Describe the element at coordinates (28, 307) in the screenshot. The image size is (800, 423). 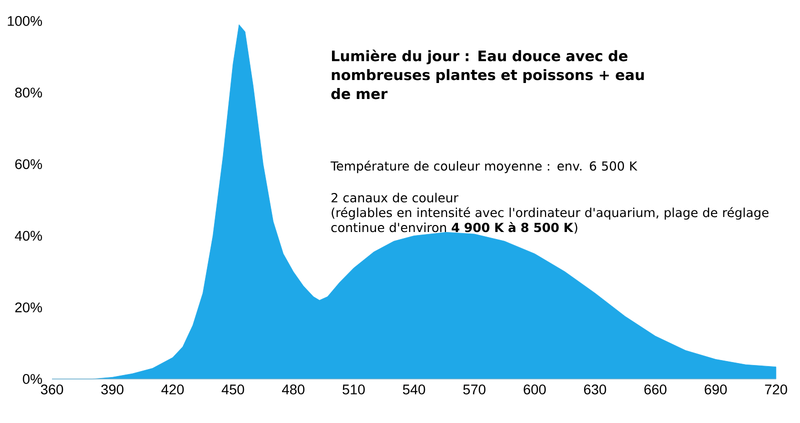
I see `y-tick-label: 20%` at that location.